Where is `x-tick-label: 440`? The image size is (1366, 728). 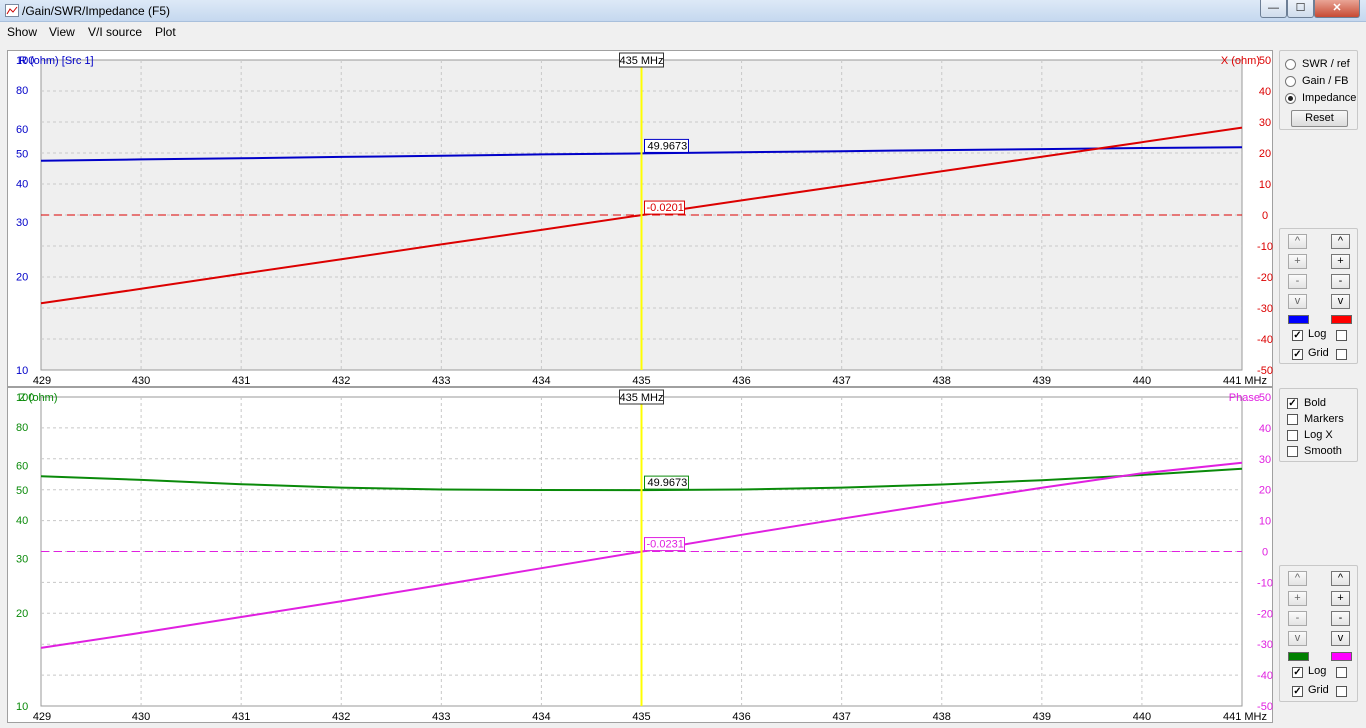
x-tick-label: 440 is located at coordinates (1142, 381).